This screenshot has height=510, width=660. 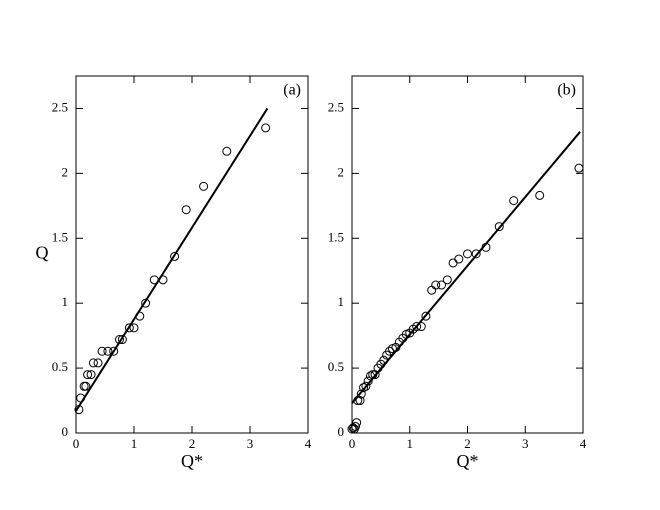 What do you see at coordinates (292, 90) in the screenshot?
I see `panel-label: (a)` at bounding box center [292, 90].